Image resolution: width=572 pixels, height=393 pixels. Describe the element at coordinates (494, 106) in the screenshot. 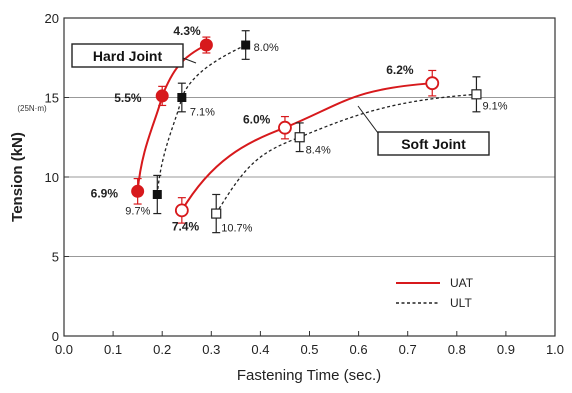

I see `series-ult-soft-data-label-2: 9.1%` at that location.